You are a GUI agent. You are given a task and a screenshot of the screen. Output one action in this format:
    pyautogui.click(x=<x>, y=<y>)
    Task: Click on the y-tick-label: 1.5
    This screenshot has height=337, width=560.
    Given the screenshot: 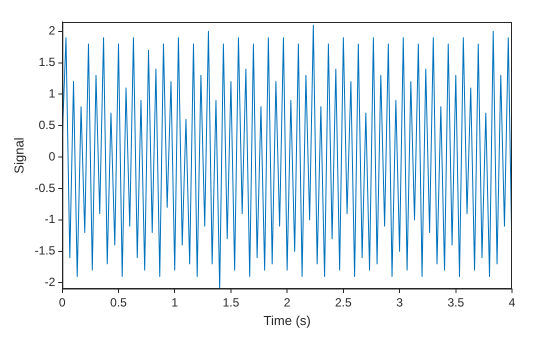 What is the action you would take?
    pyautogui.click(x=47, y=62)
    